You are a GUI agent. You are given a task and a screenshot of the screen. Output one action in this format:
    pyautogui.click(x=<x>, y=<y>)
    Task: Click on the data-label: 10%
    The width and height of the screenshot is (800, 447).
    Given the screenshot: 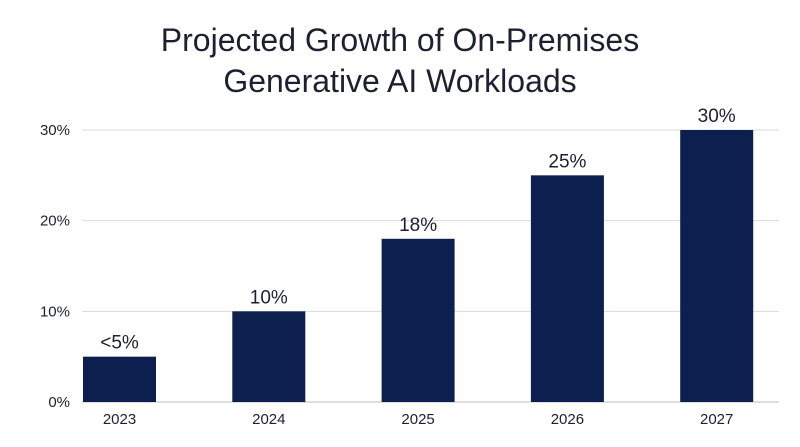 What is the action you would take?
    pyautogui.click(x=269, y=297)
    